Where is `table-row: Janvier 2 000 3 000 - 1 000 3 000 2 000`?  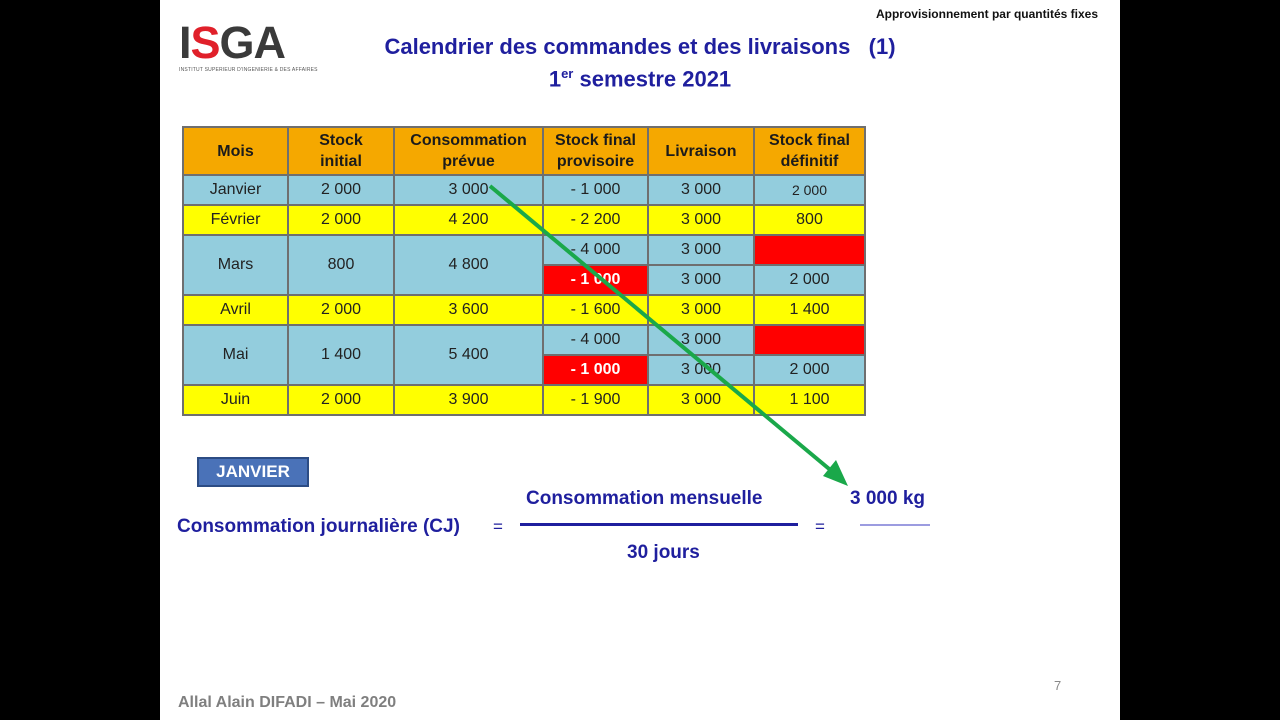 table-row: Janvier 2 000 3 000 - 1 000 3 000 2 000 is located at coordinates (524, 190).